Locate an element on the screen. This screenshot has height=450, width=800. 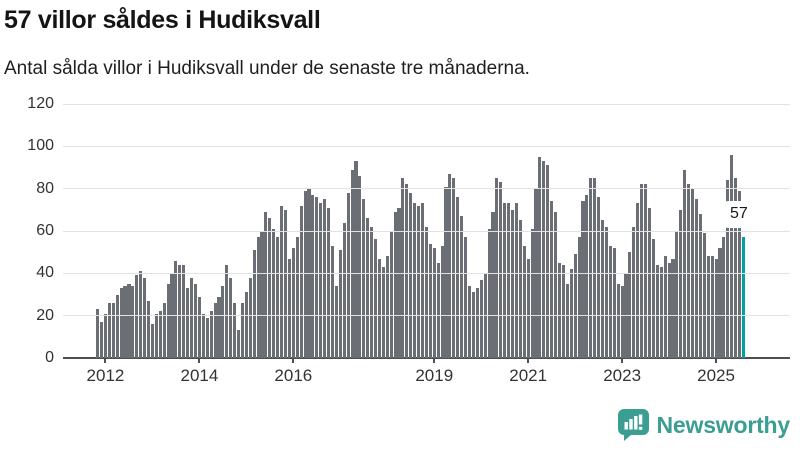
x-tick-label: 2014 is located at coordinates (199, 375).